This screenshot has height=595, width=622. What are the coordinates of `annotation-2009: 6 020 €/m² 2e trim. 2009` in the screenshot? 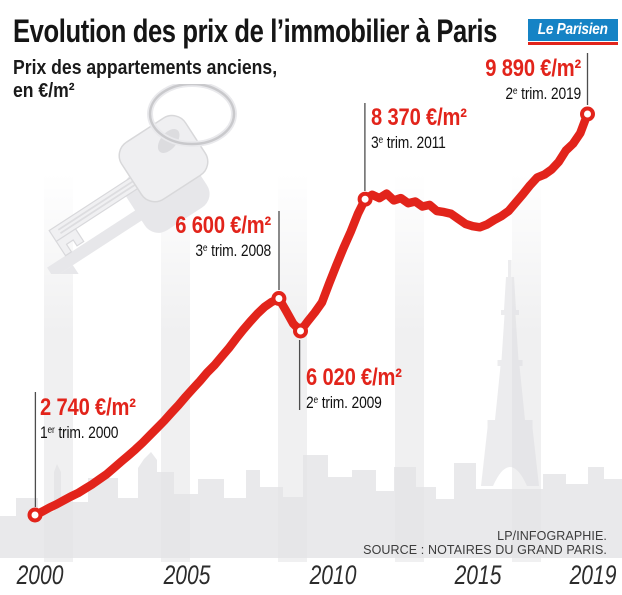 It's located at (354, 388).